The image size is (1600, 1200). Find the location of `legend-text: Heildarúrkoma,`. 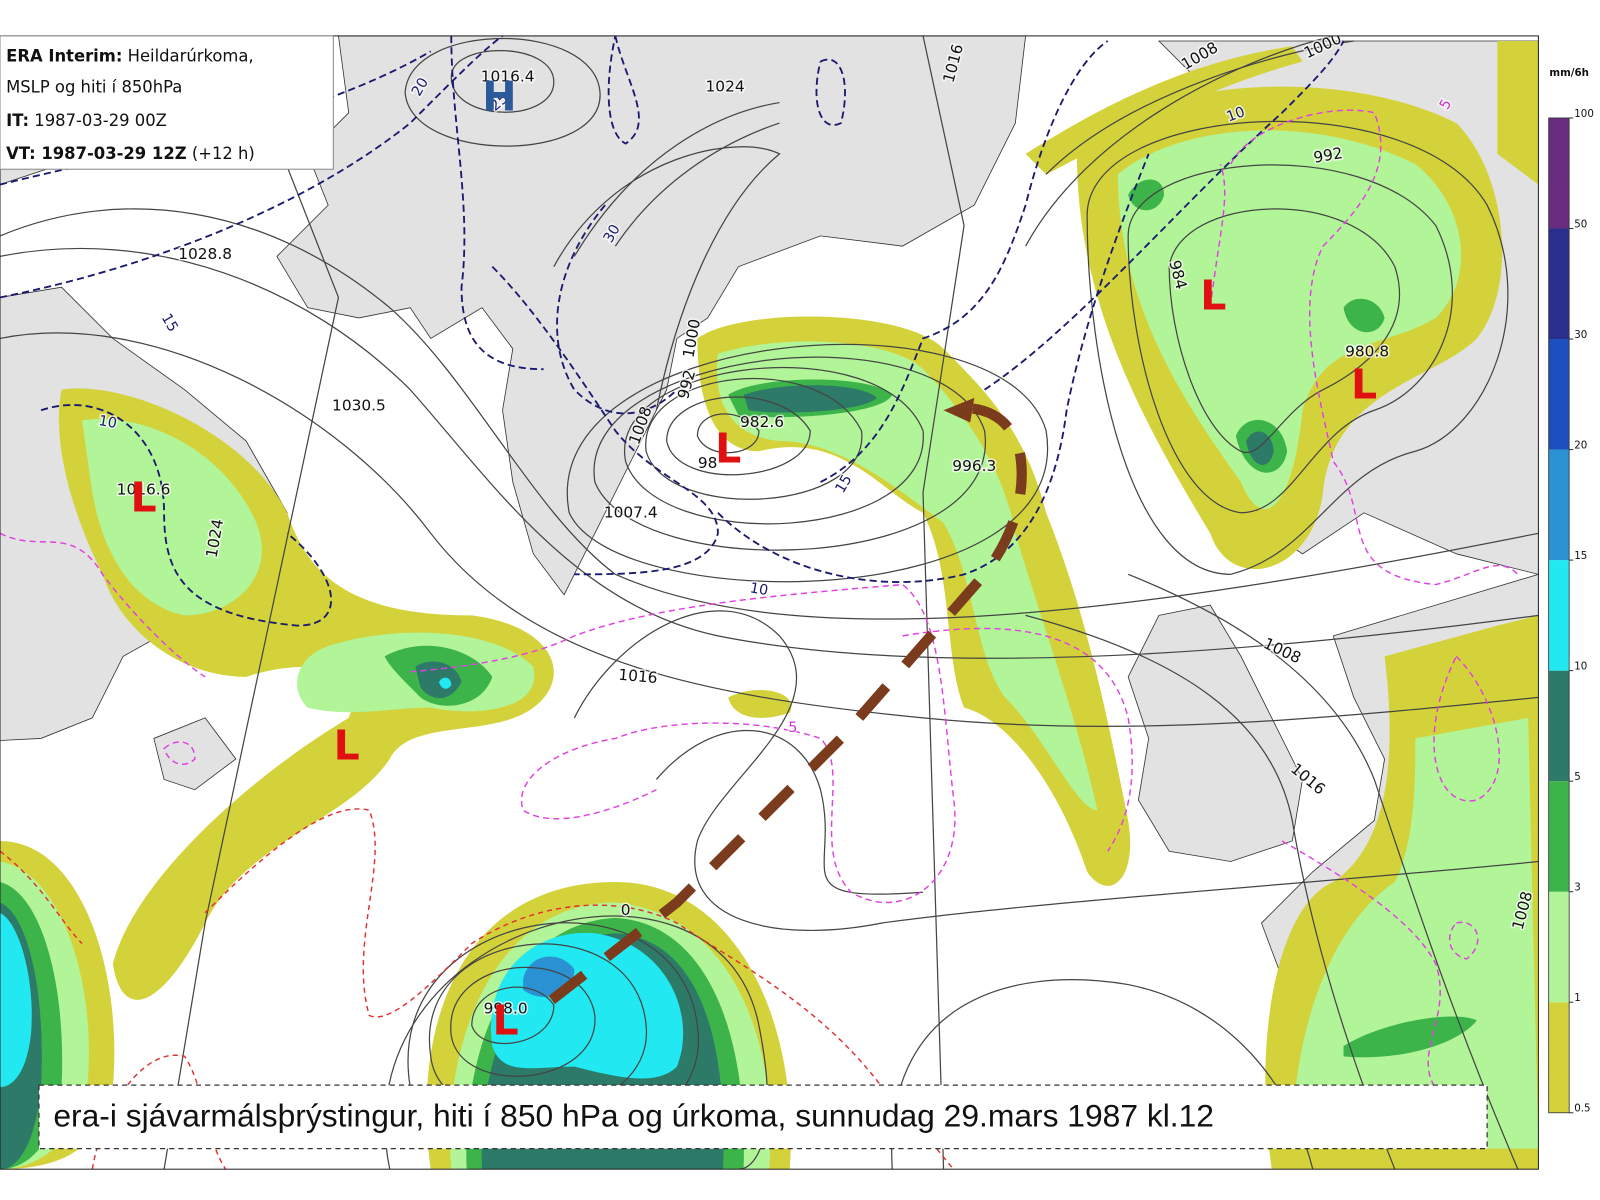

legend-text: Heildarúrkoma, is located at coordinates (191, 56).